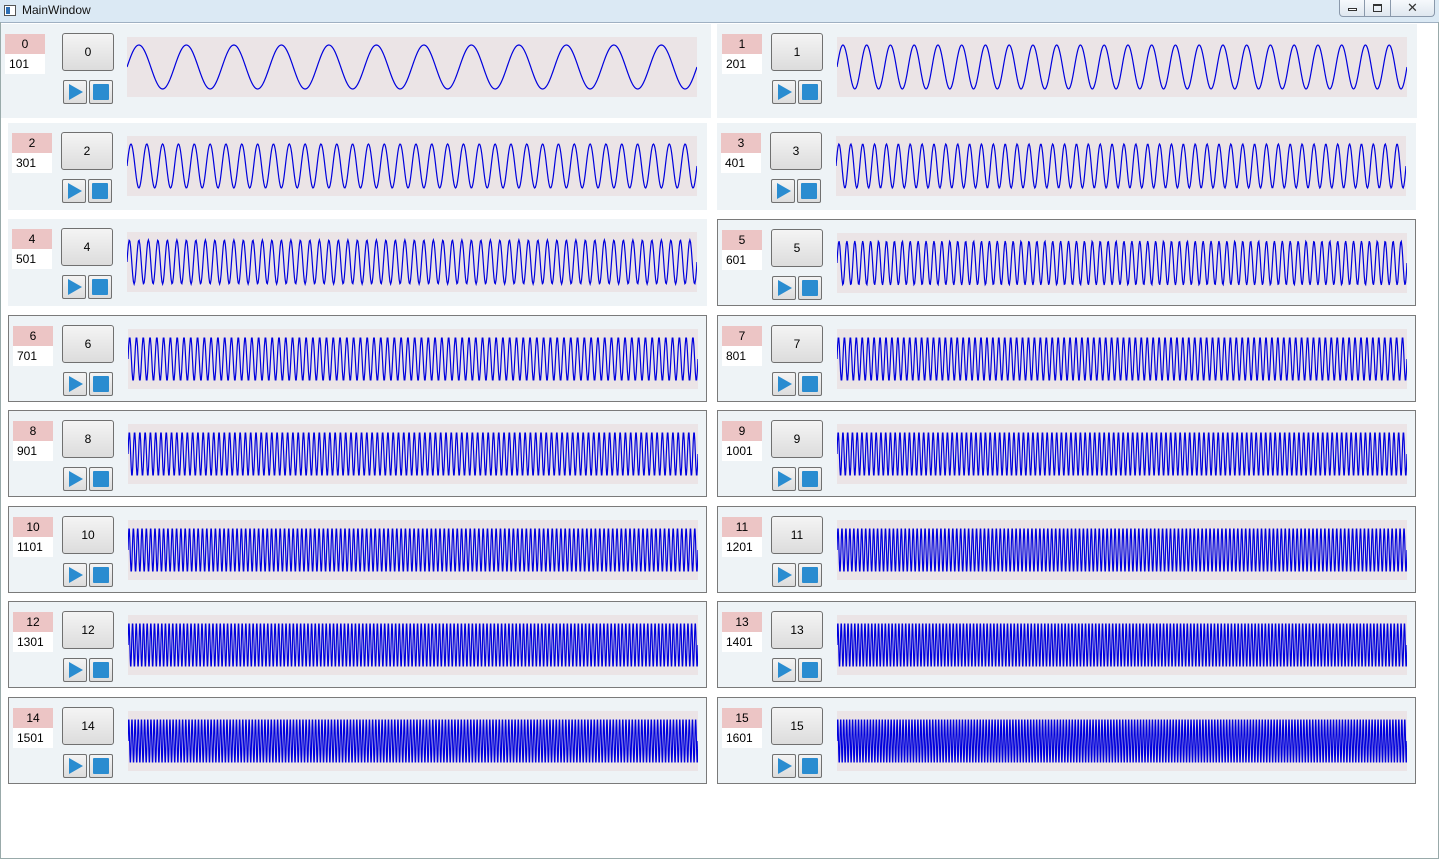  What do you see at coordinates (742, 260) in the screenshot?
I see `channel-value-field: 601` at bounding box center [742, 260].